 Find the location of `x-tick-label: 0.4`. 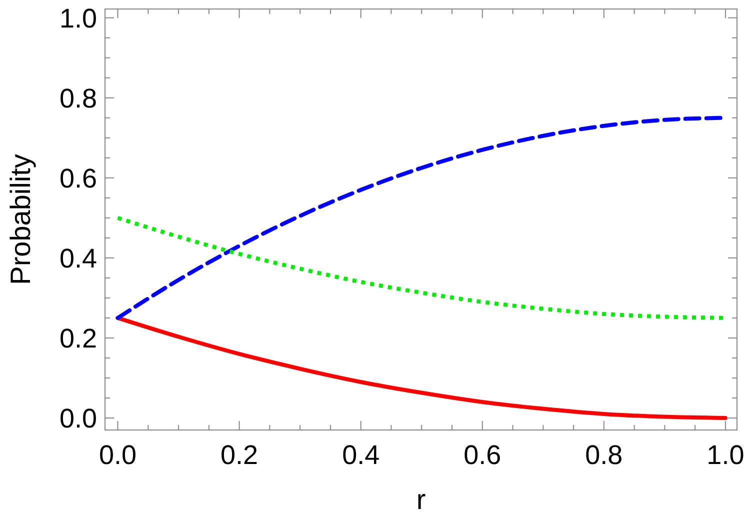

x-tick-label: 0.4 is located at coordinates (361, 455).